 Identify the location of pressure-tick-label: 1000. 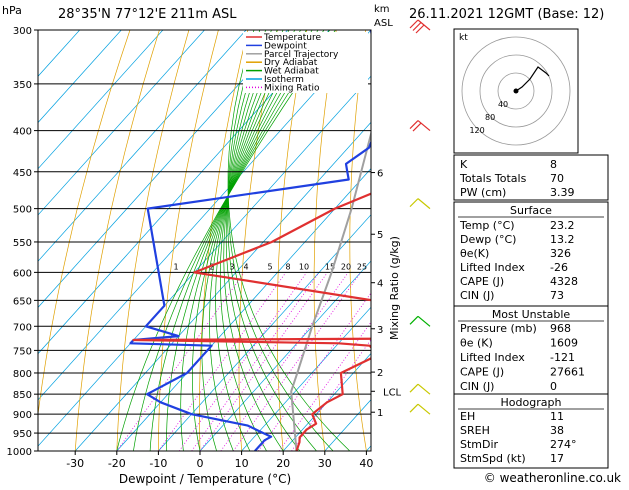
(19, 452).